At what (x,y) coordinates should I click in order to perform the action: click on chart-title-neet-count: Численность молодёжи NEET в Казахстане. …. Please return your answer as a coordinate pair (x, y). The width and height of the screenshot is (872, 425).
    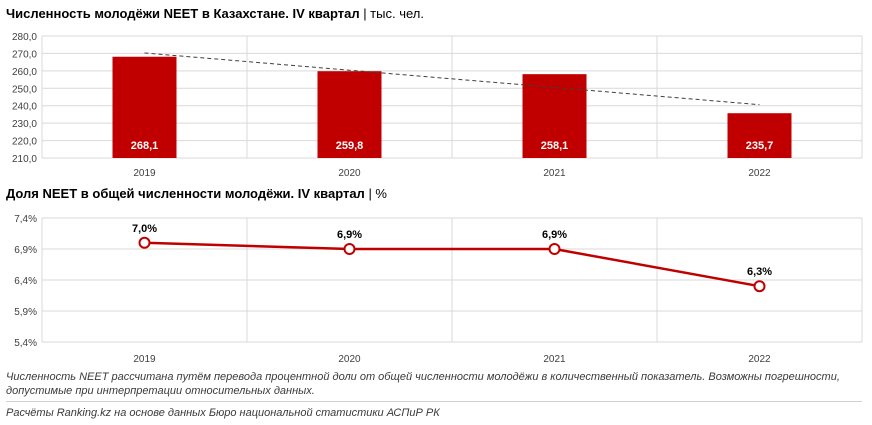
    Looking at the image, I should click on (215, 13).